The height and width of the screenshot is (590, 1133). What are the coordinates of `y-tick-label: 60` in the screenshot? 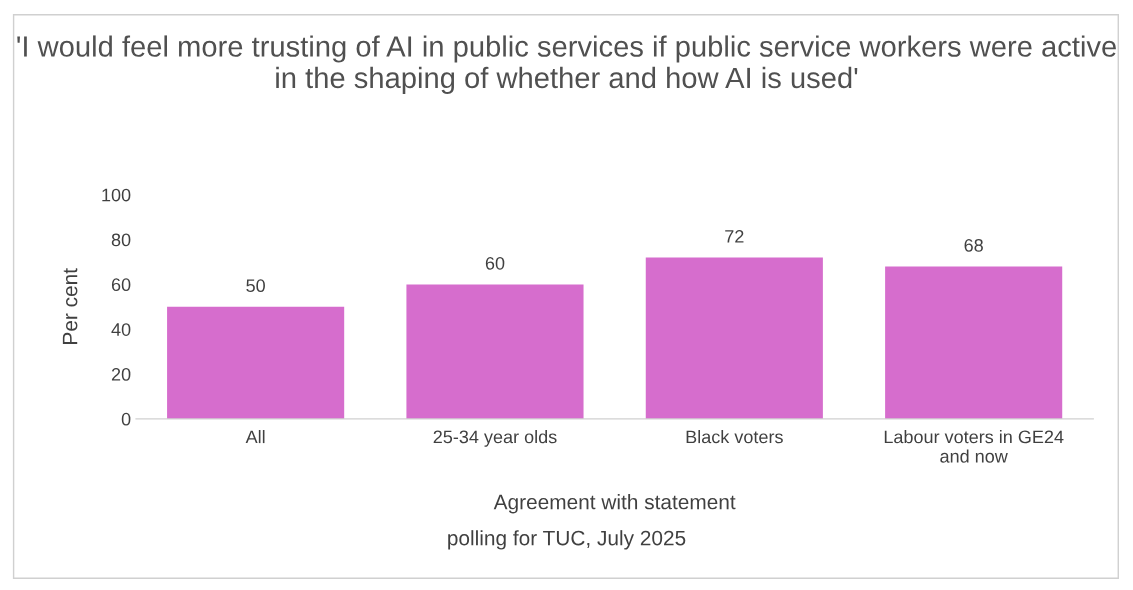 It's located at (121, 285).